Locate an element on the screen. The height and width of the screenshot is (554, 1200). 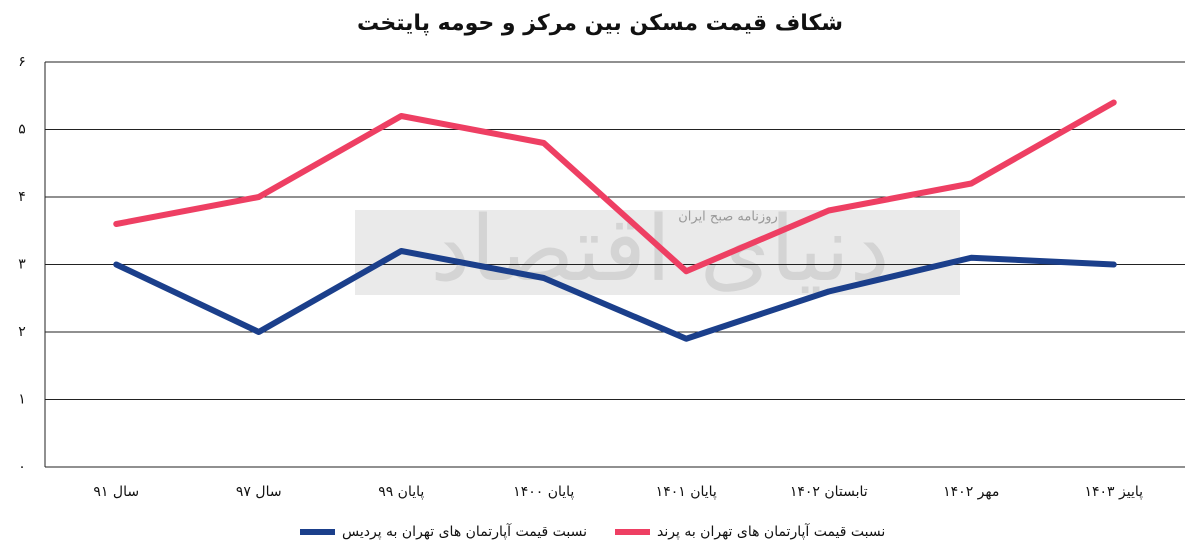
x-tick-label: سال ۹۷ is located at coordinates (259, 492).